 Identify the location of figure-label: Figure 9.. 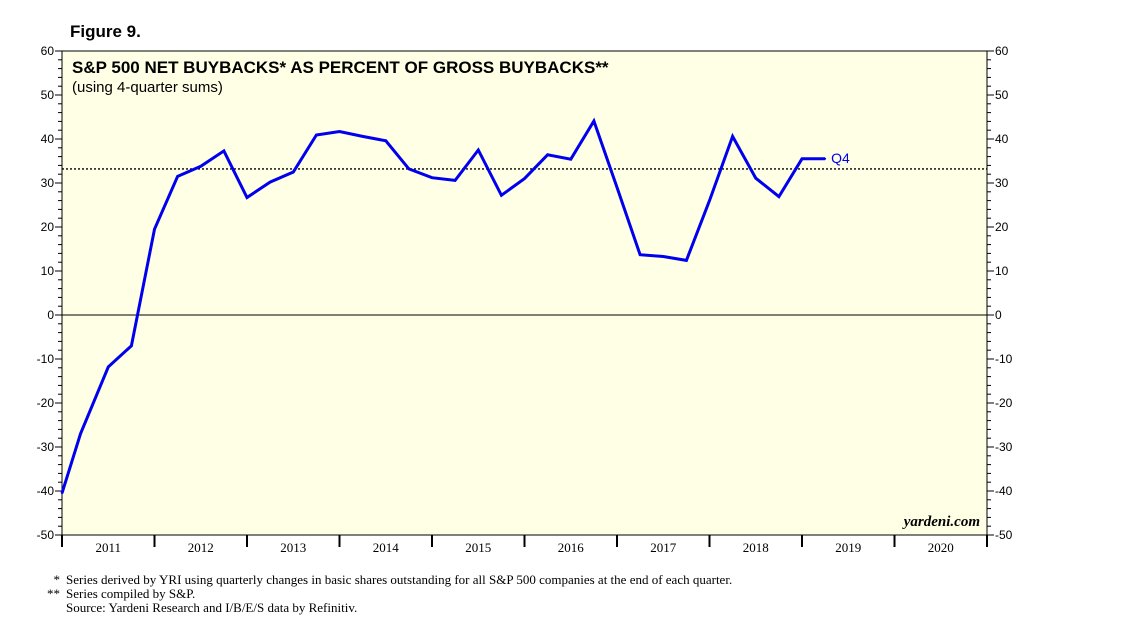
(105, 31).